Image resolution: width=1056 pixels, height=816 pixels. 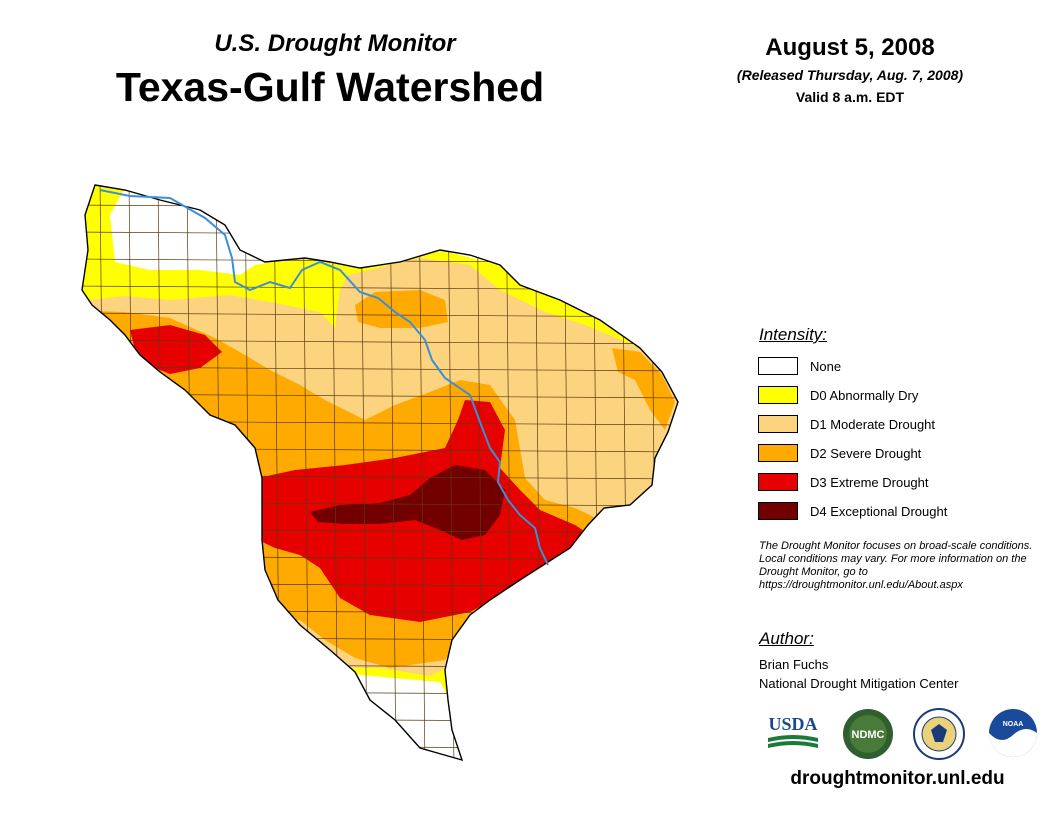 What do you see at coordinates (826, 366) in the screenshot?
I see `legend-label: None` at bounding box center [826, 366].